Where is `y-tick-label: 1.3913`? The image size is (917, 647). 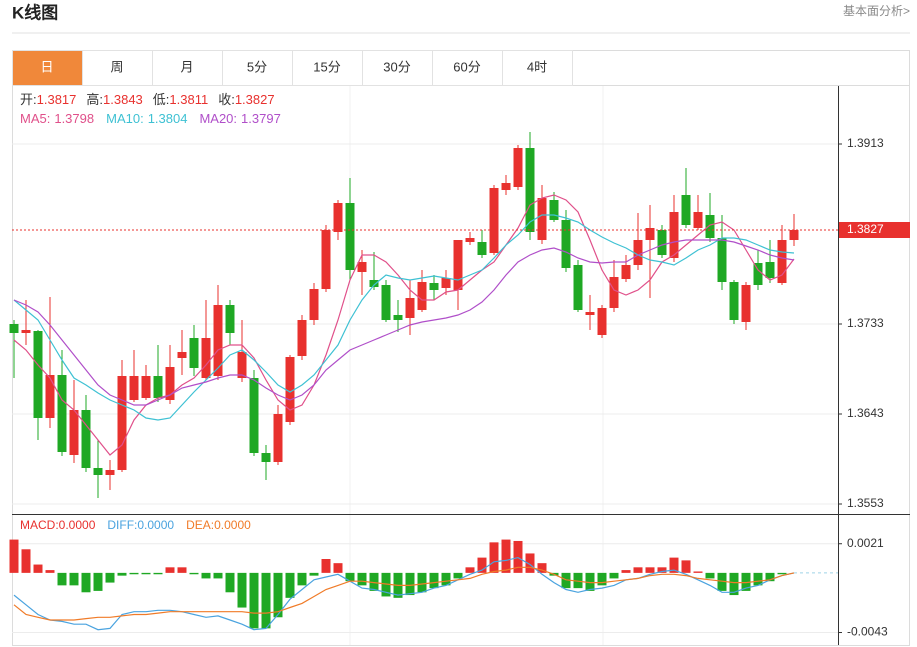
y-tick-label: 1.3913 is located at coordinates (865, 143).